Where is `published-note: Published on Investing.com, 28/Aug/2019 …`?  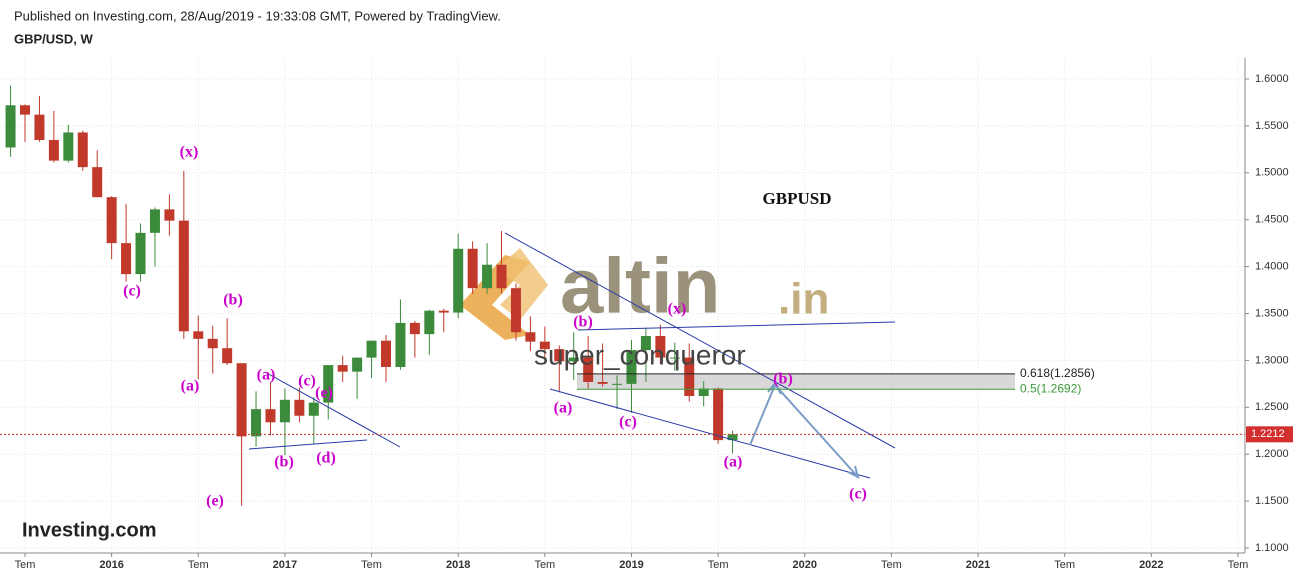 published-note: Published on Investing.com, 28/Aug/2019 … is located at coordinates (257, 15).